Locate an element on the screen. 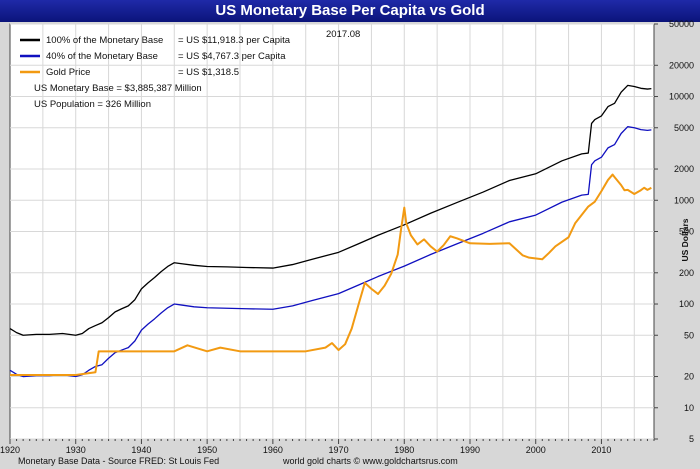  y-tick-label: 200 is located at coordinates (686, 273).